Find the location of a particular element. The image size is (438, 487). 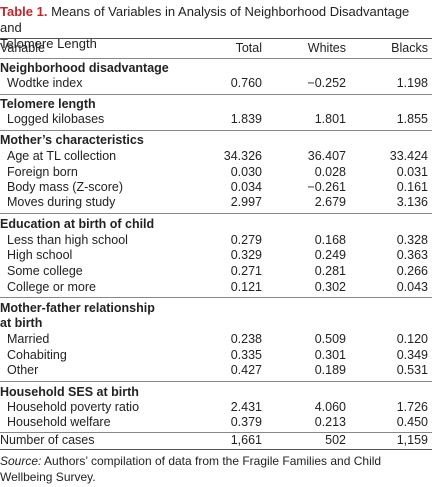

table-row: High school 0.329 0.249 0.363 is located at coordinates (216, 255).